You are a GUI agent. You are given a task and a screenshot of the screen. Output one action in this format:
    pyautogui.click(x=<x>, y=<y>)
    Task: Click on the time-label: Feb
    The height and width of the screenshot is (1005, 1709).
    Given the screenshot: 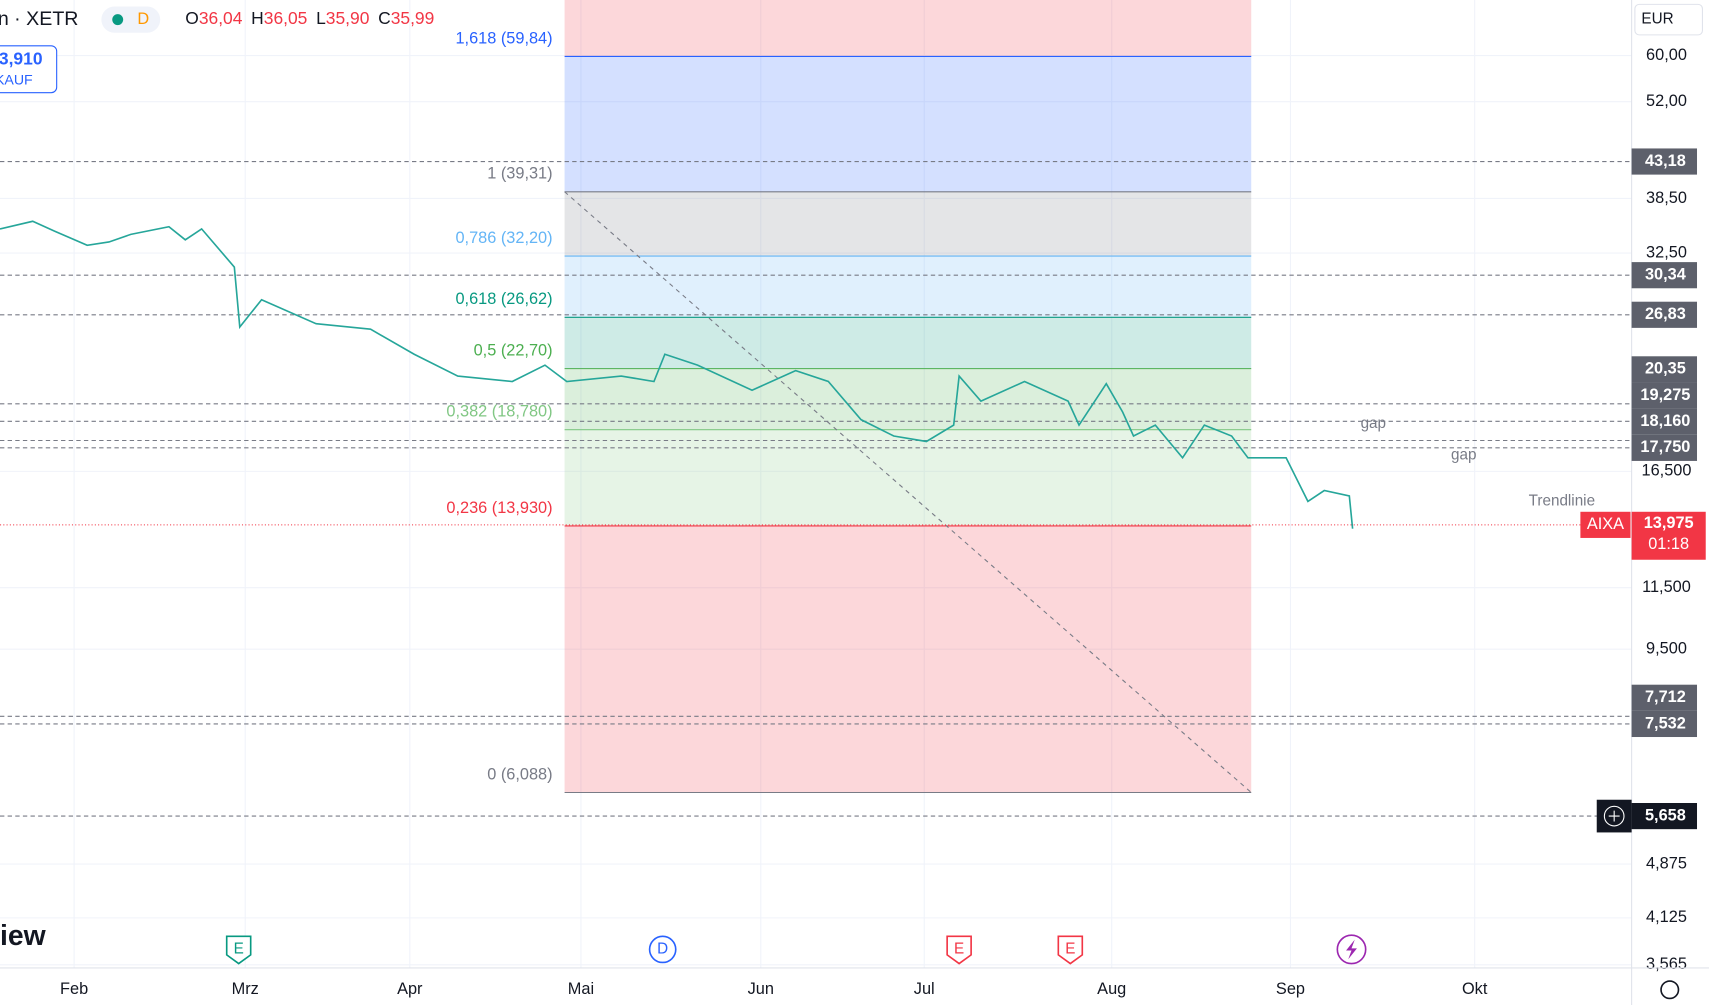 What is the action you would take?
    pyautogui.click(x=74, y=989)
    